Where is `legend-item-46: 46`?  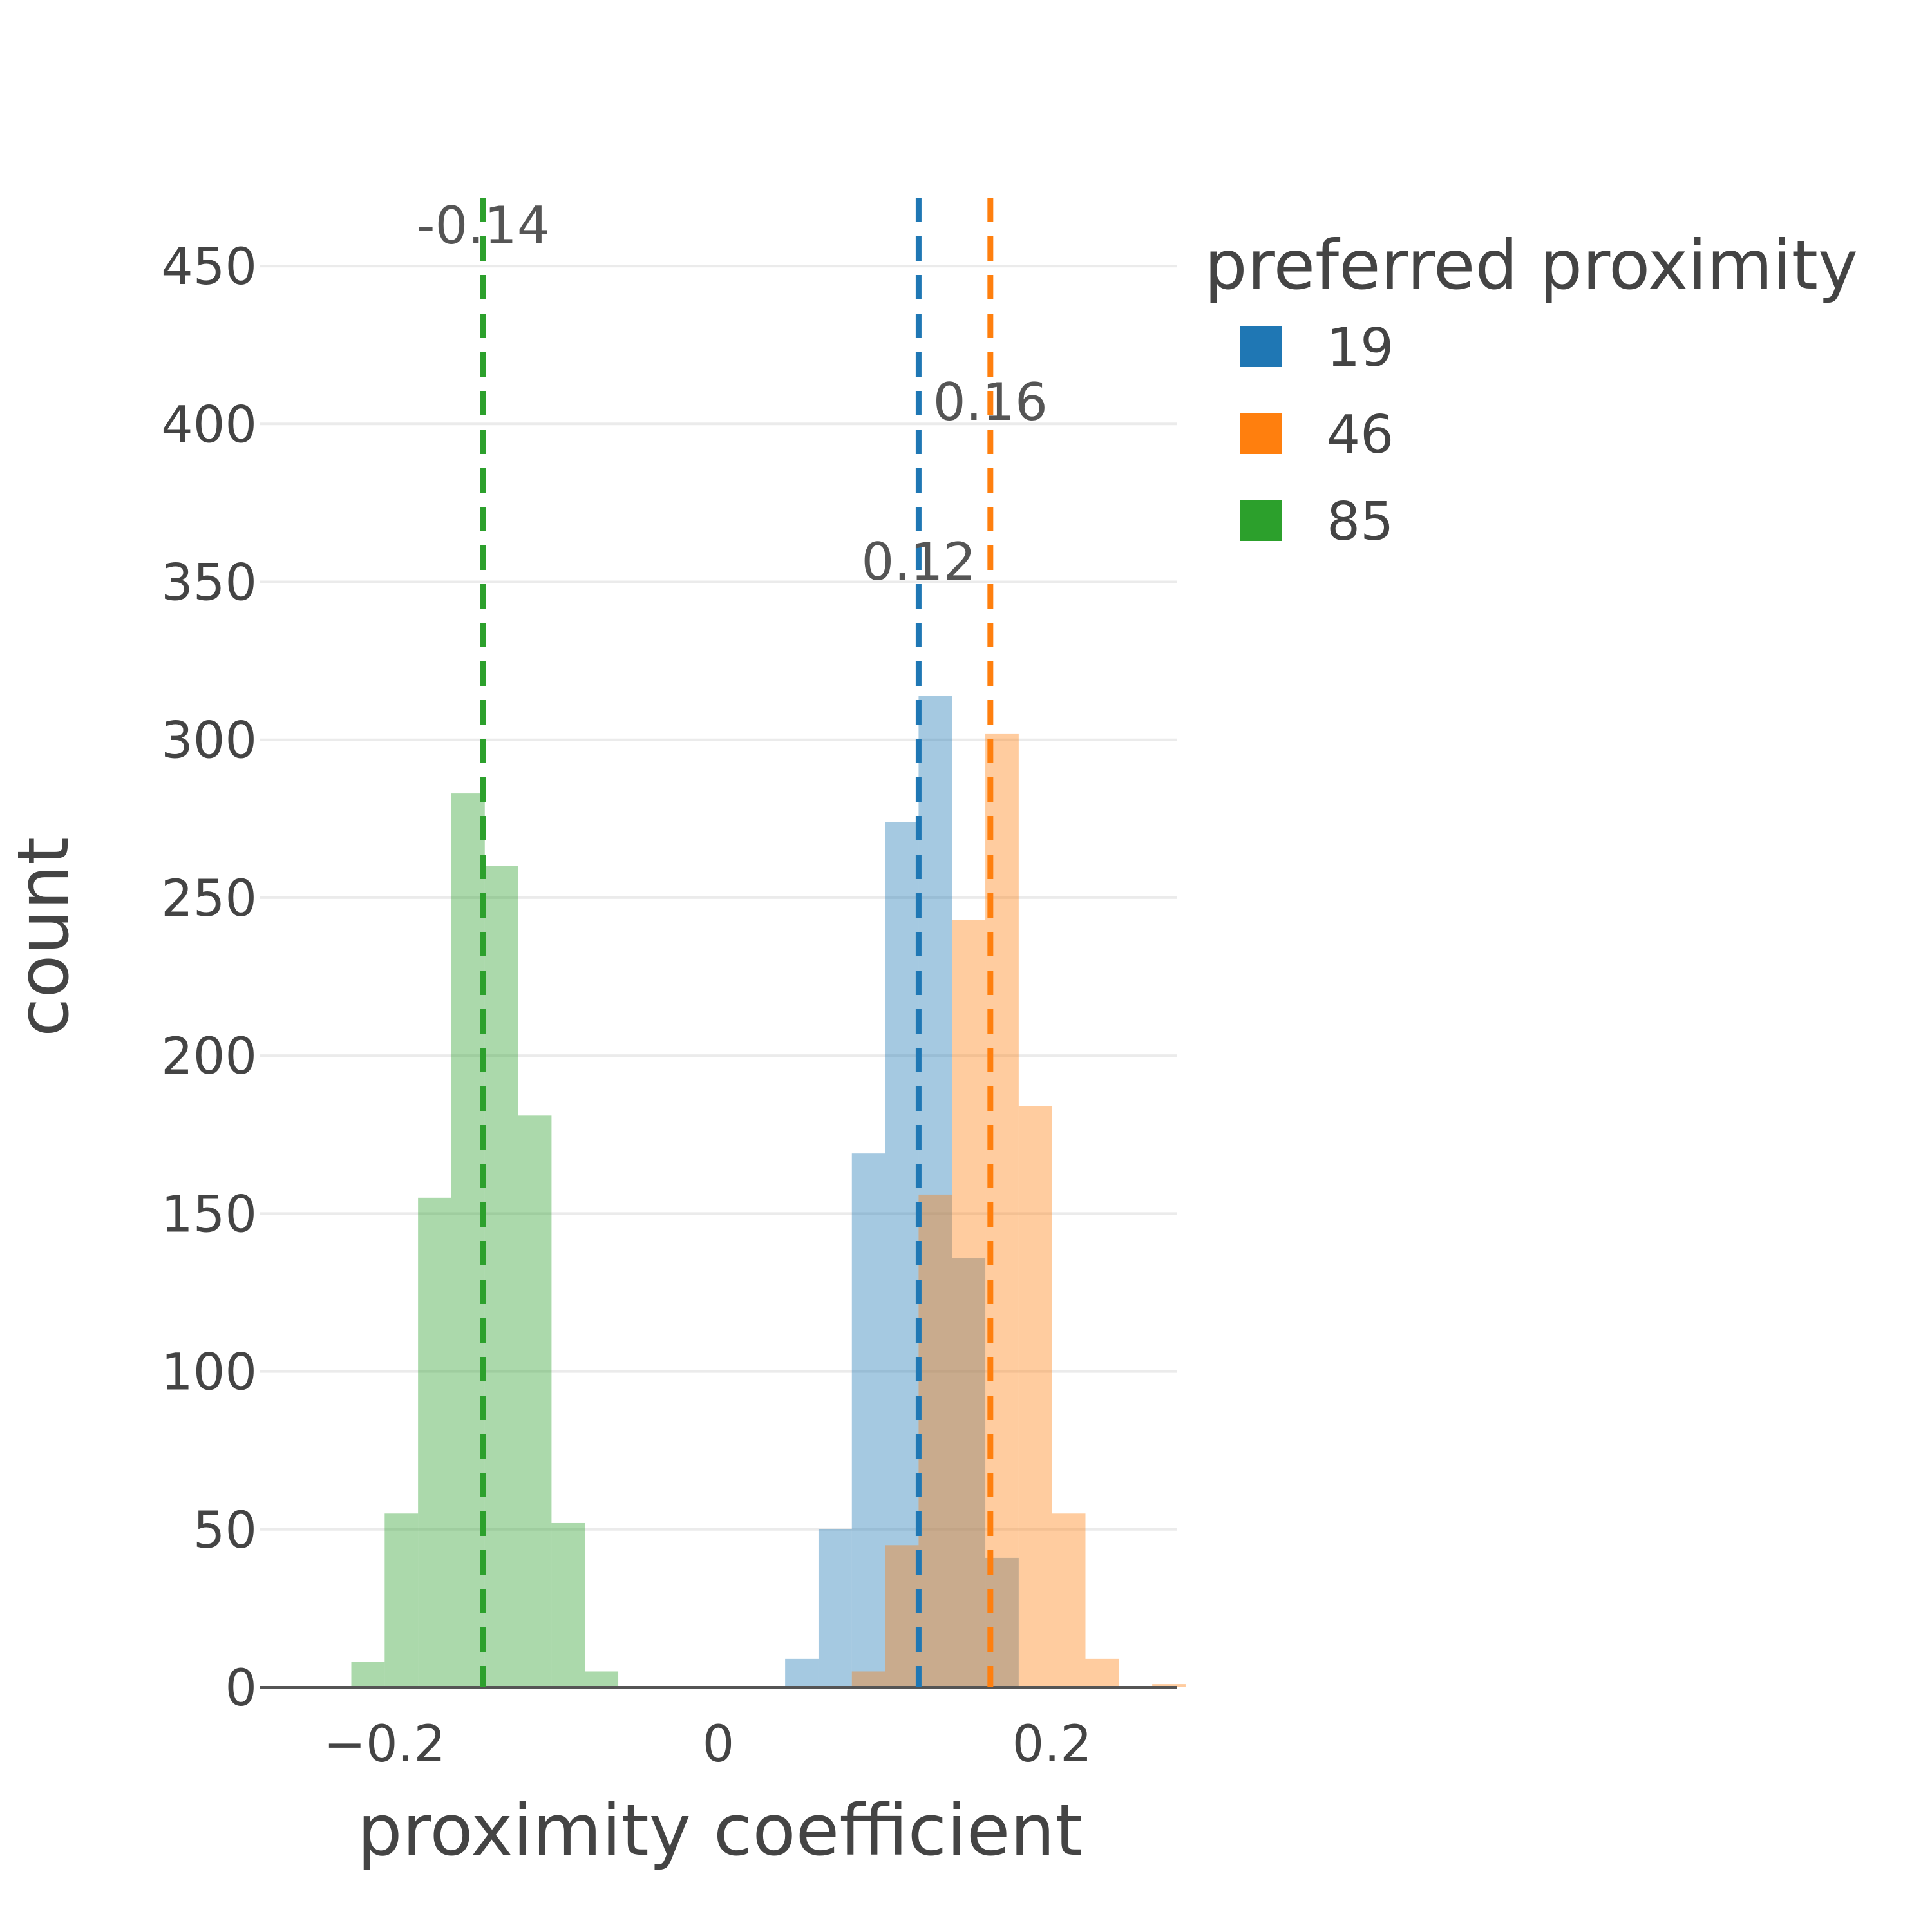 legend-item-46: 46 is located at coordinates (1360, 435).